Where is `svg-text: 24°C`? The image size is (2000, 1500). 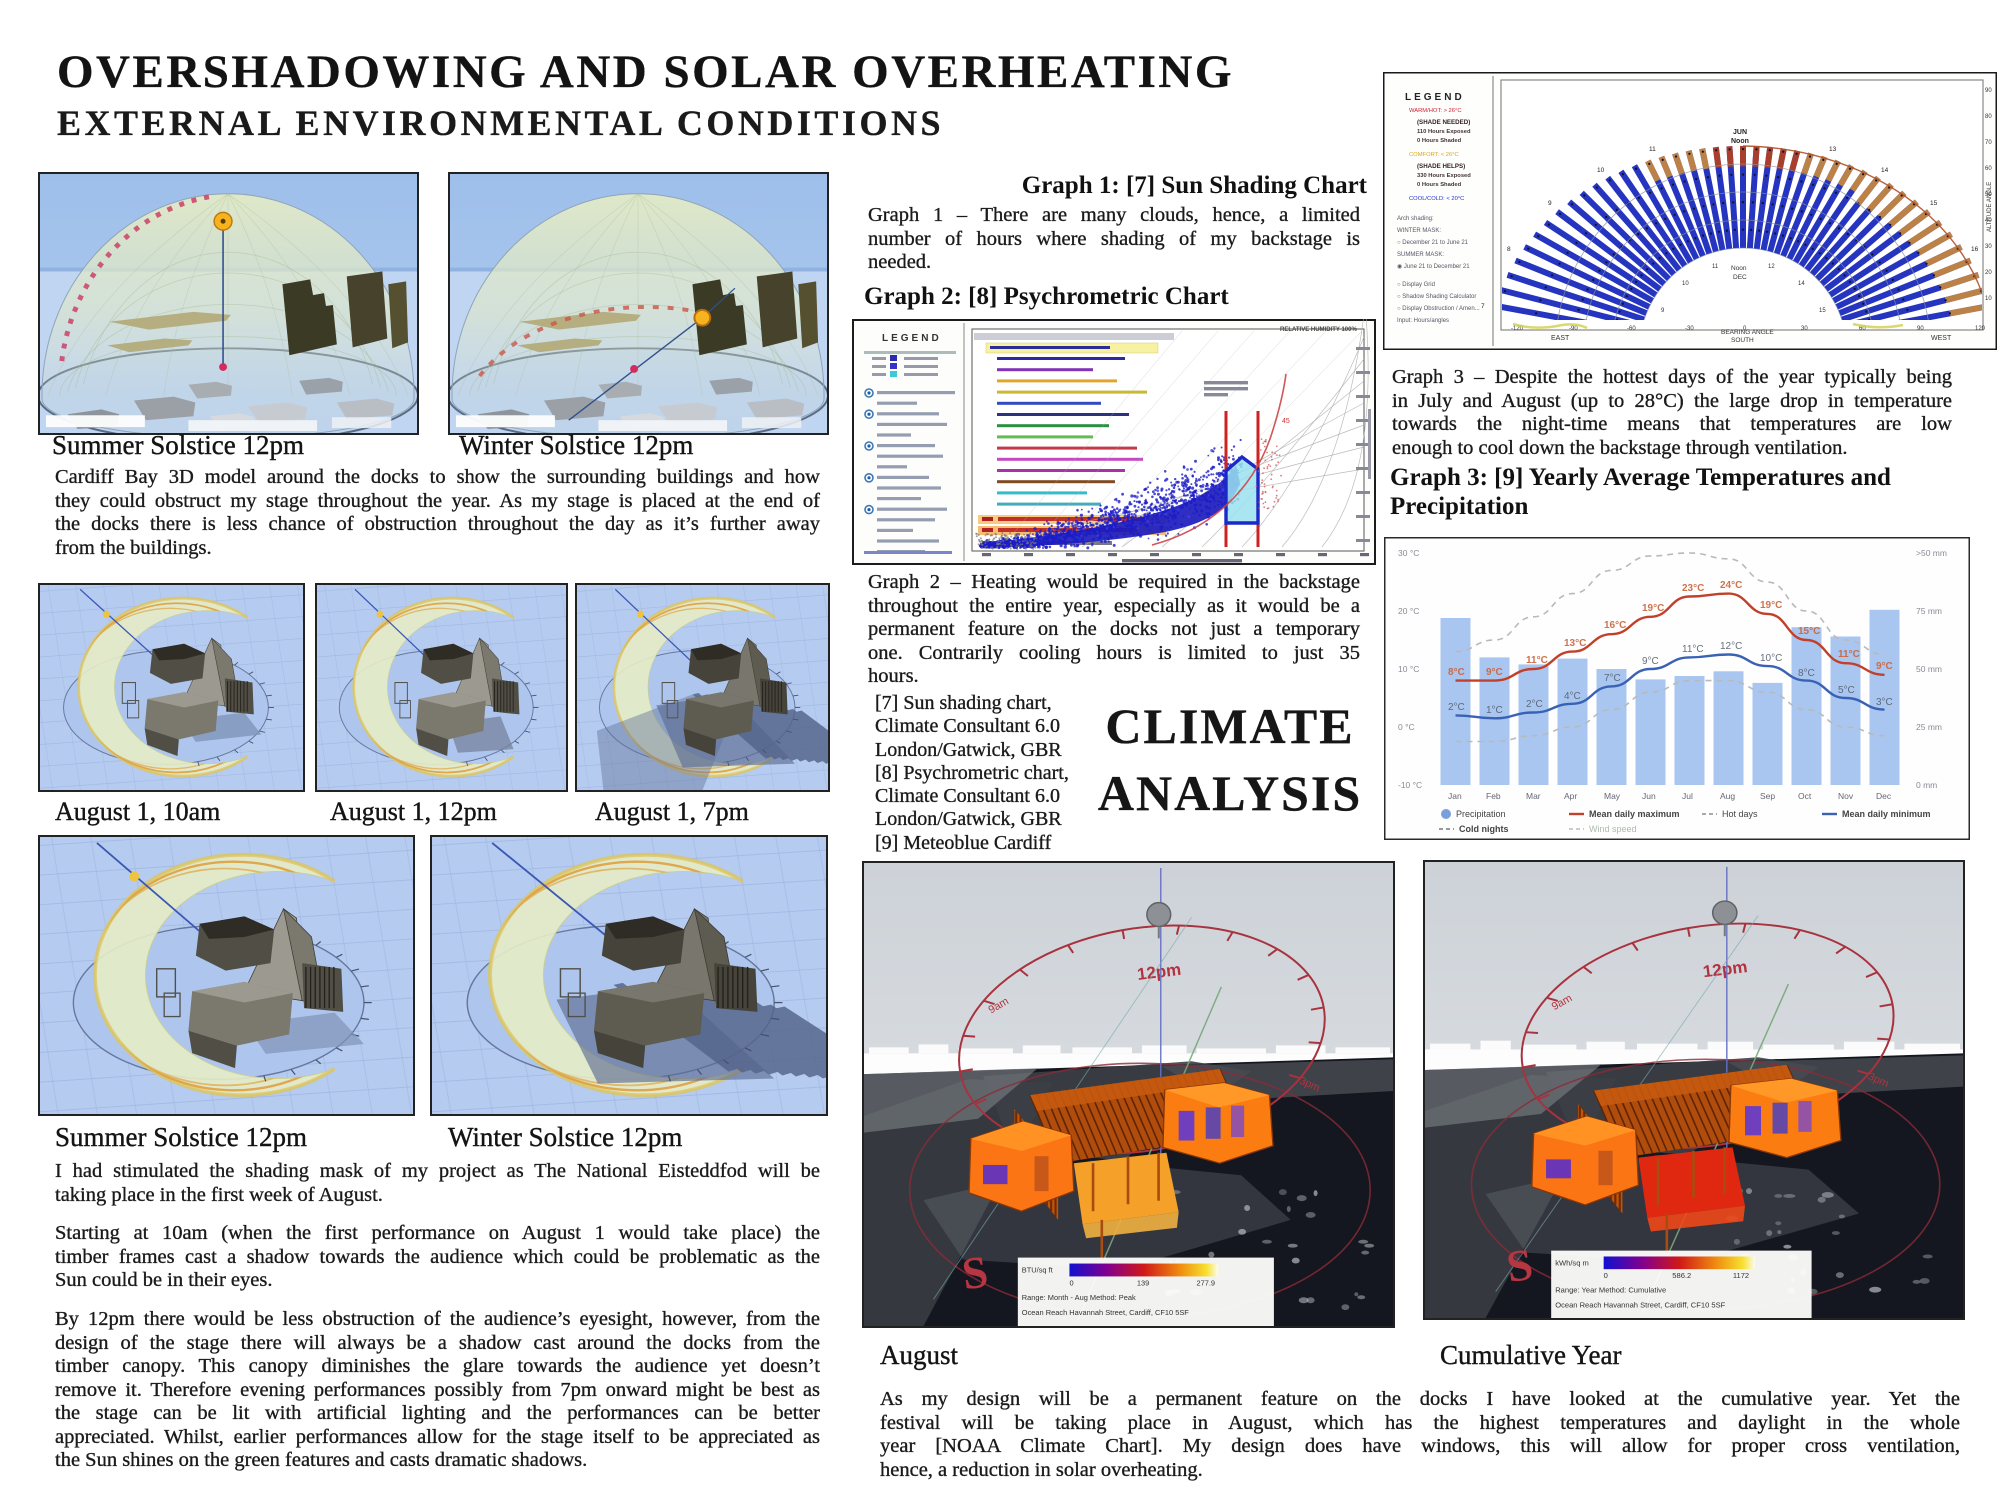
svg-text: 24°C is located at coordinates (1731, 585).